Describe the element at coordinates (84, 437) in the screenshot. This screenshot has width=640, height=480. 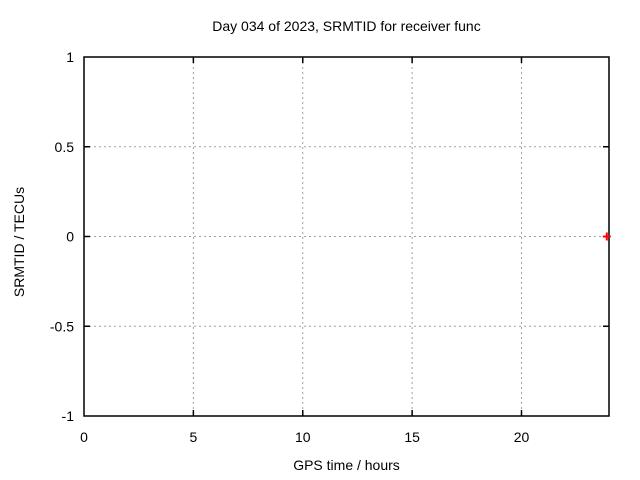
I see `x-tick-label: 0` at that location.